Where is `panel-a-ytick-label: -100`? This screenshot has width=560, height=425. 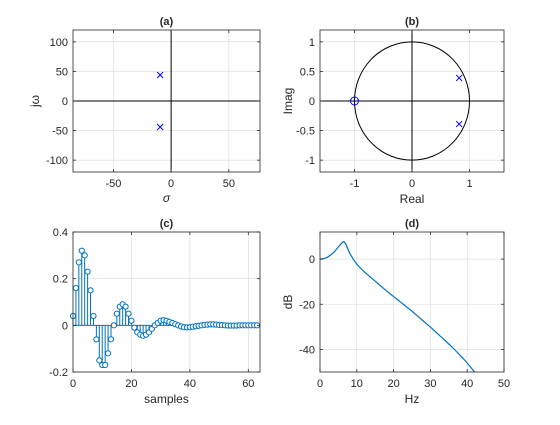 panel-a-ytick-label: -100 is located at coordinates (57, 161).